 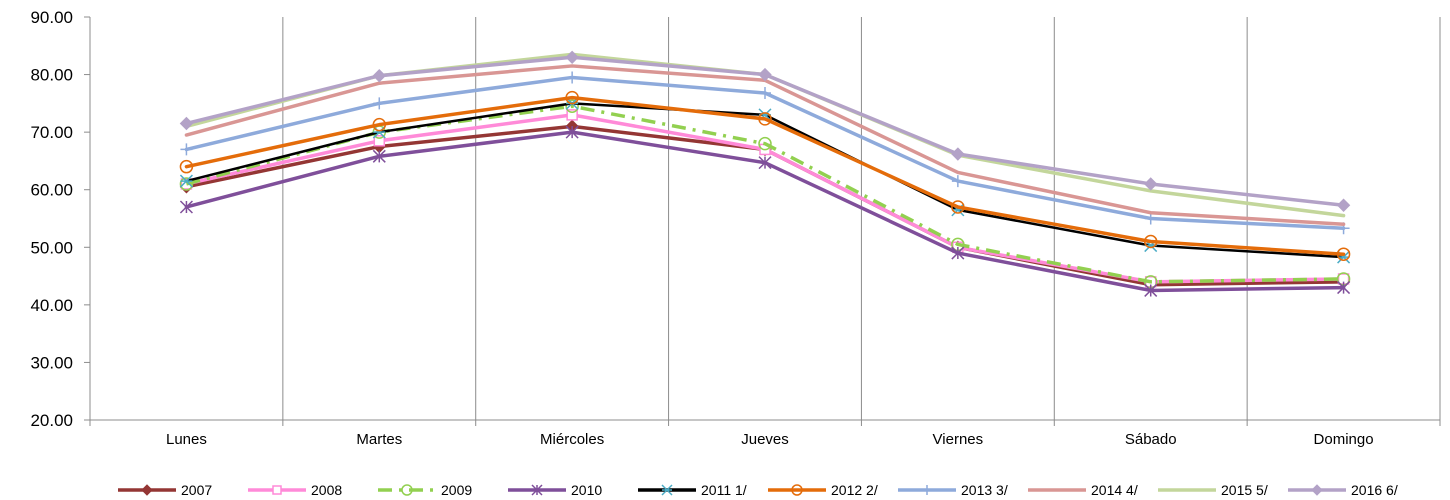 What do you see at coordinates (1151, 439) in the screenshot?
I see `x-tick-label: Sábado` at bounding box center [1151, 439].